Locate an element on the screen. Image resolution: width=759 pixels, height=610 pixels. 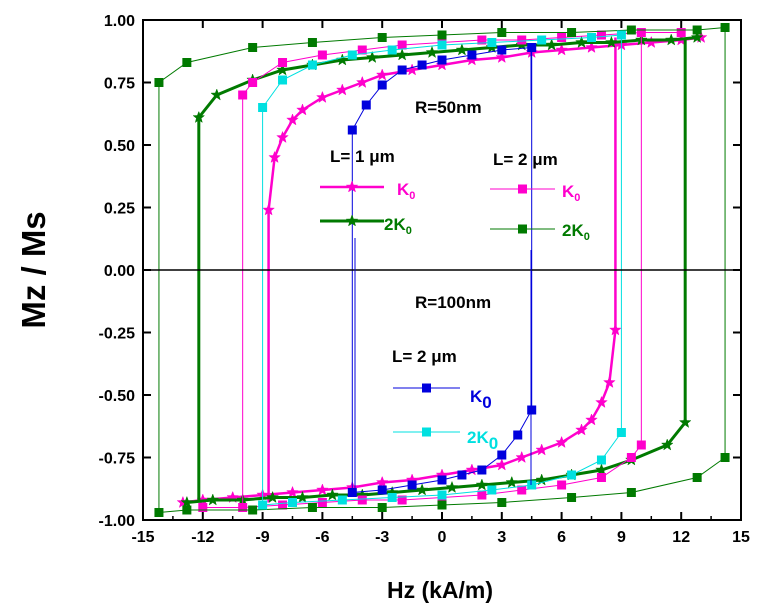
legend-label-l2-k0: K0 is located at coordinates (571, 193).